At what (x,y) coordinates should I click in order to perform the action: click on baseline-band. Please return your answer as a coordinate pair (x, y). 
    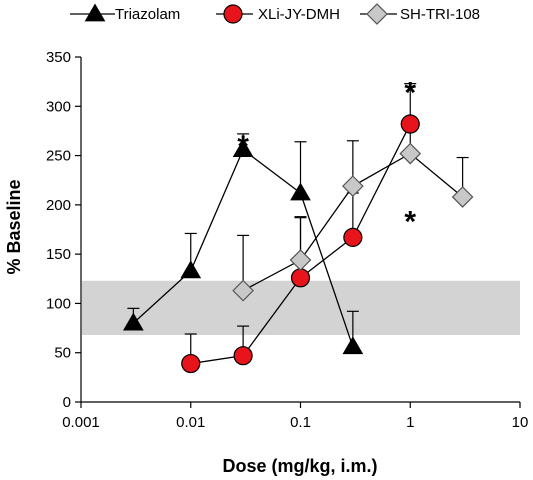
    Looking at the image, I should click on (301, 307).